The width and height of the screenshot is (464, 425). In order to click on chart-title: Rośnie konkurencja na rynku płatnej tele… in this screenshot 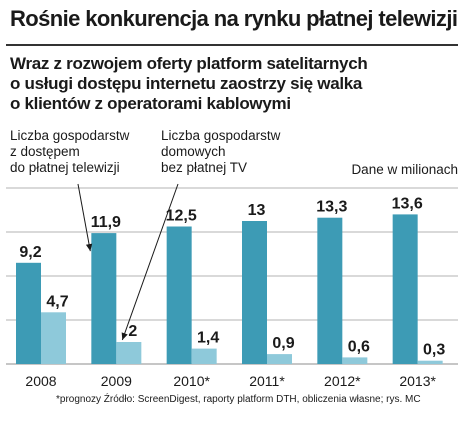, I will do `click(234, 18)`.